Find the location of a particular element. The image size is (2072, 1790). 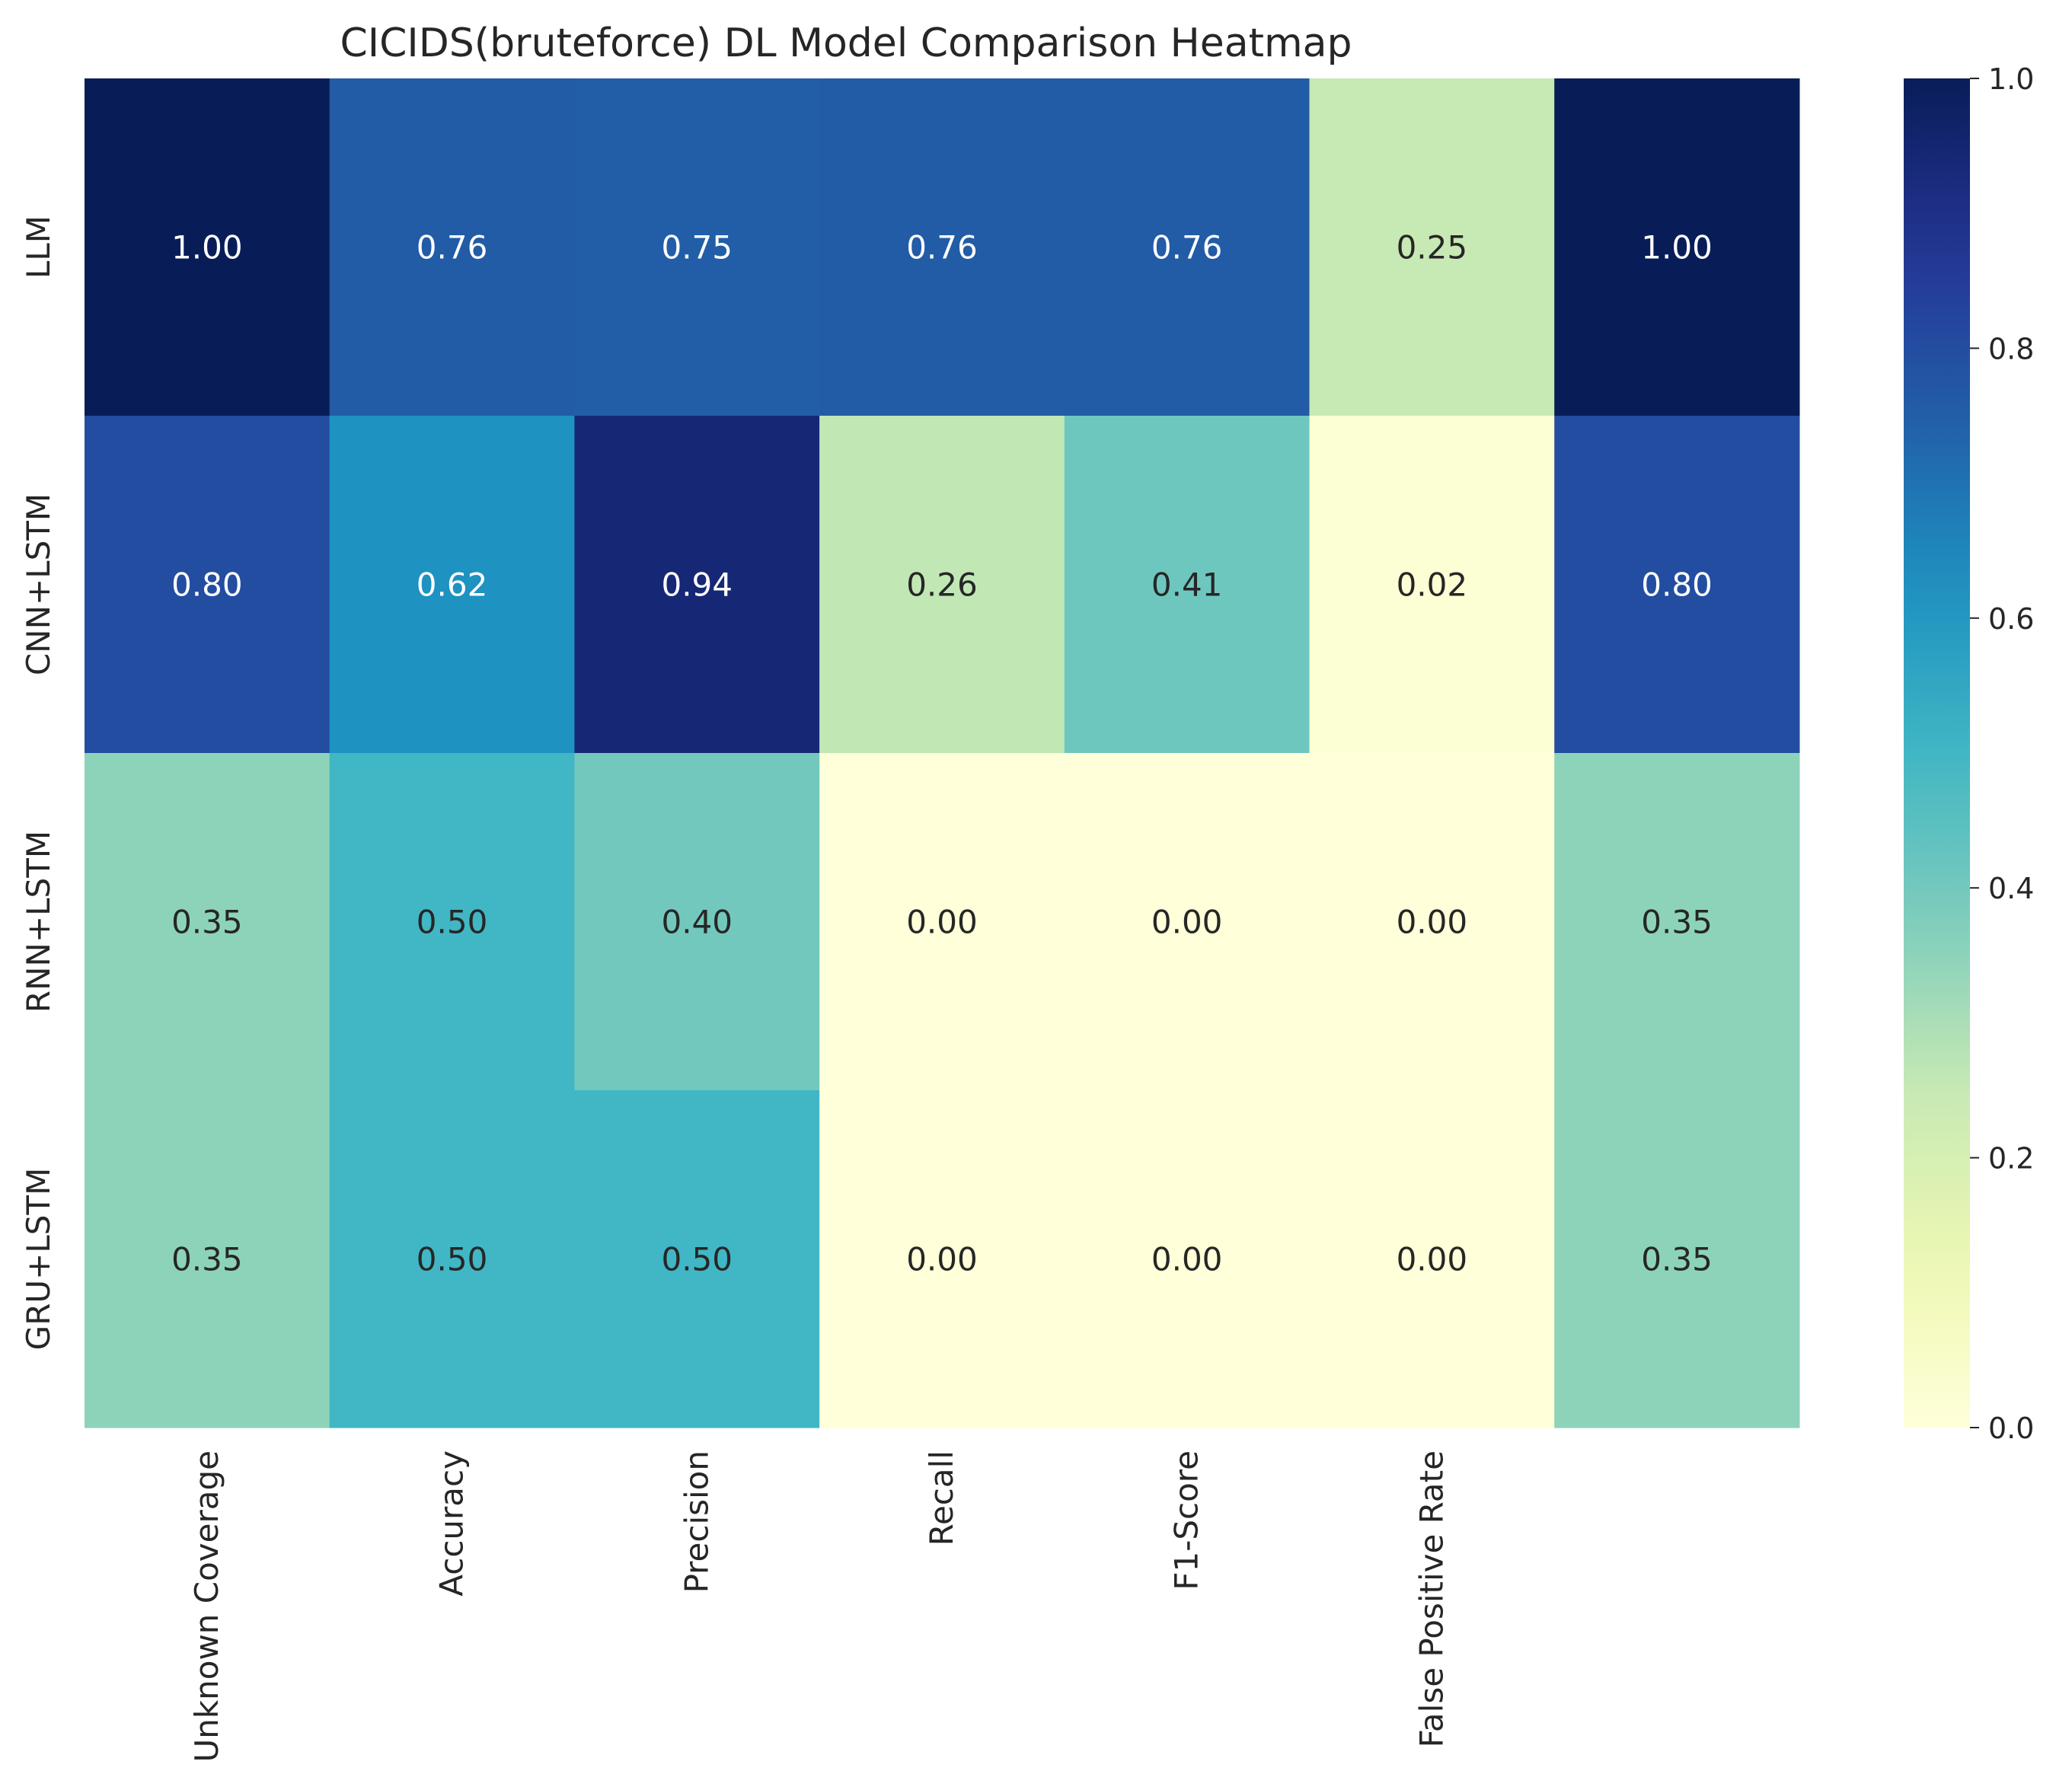

colorbar-tick-label: 0.6 is located at coordinates (2011, 619).